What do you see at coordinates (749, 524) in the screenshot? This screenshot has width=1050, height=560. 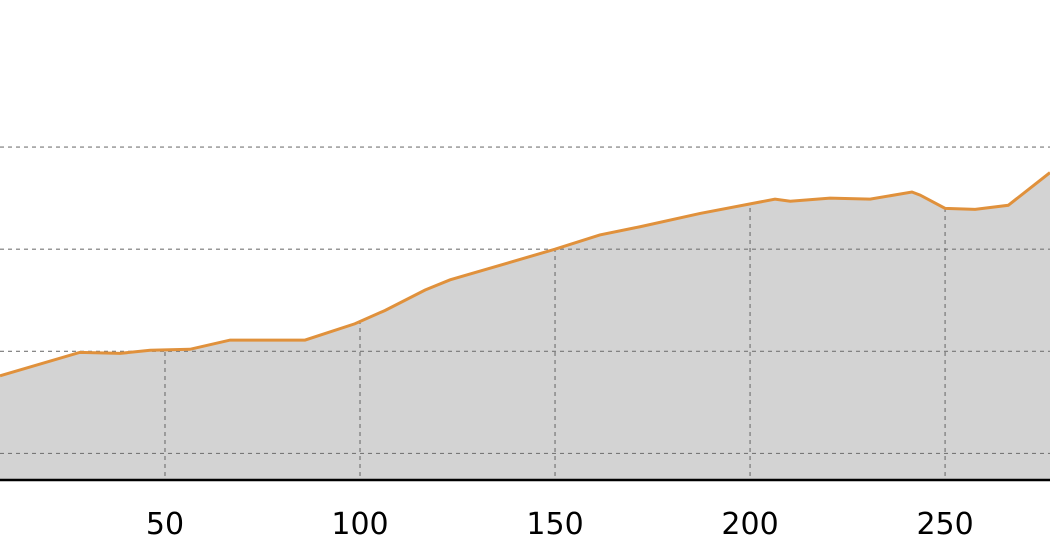 I see `x-tick-label: 200` at bounding box center [749, 524].